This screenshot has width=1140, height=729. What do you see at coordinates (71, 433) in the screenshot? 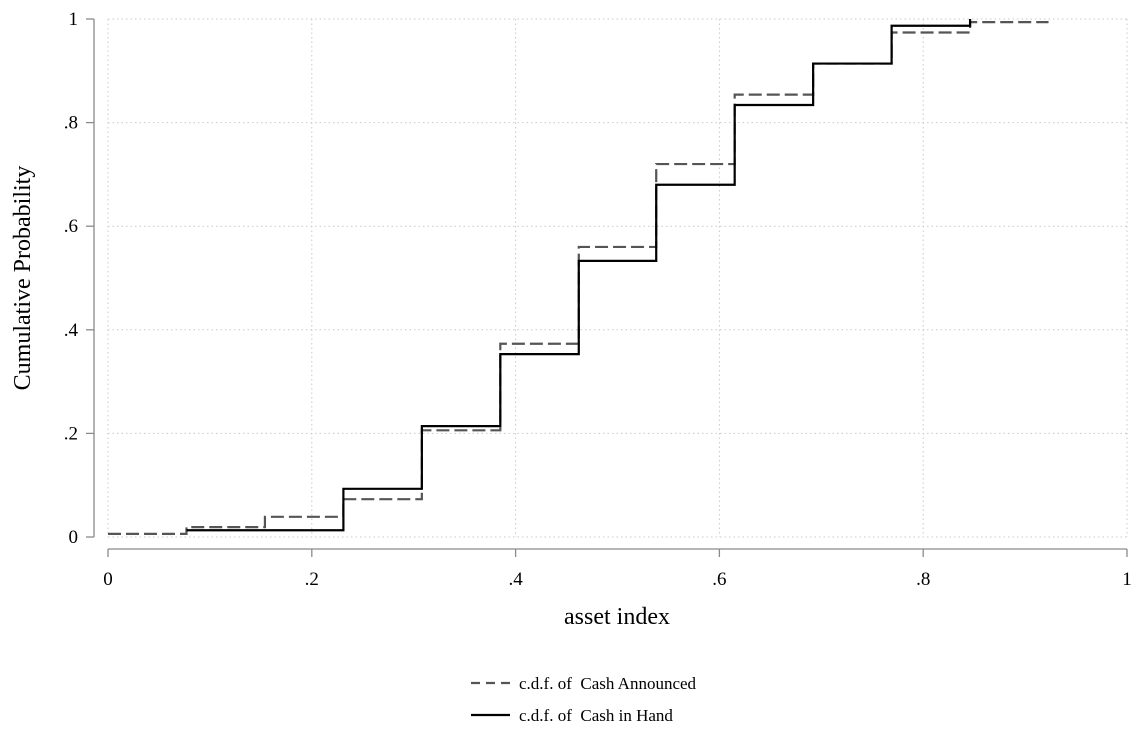
I see `y-tick-label-1: .2` at bounding box center [71, 433].